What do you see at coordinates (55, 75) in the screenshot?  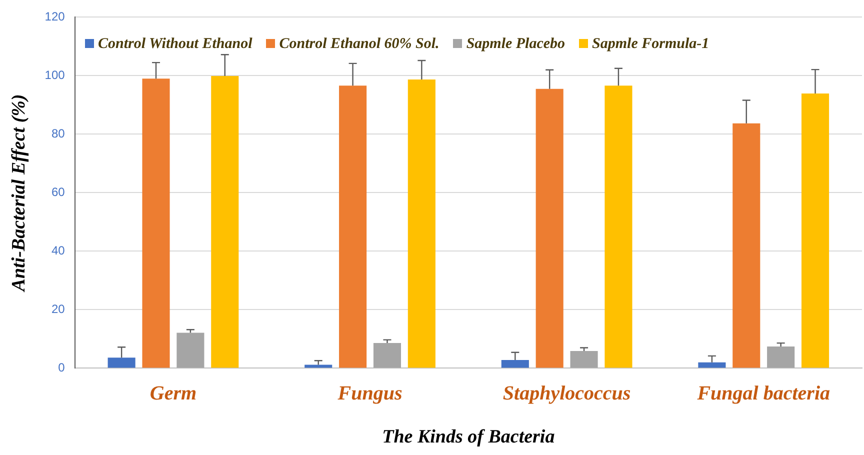 I see `y-tick-label: 100` at bounding box center [55, 75].